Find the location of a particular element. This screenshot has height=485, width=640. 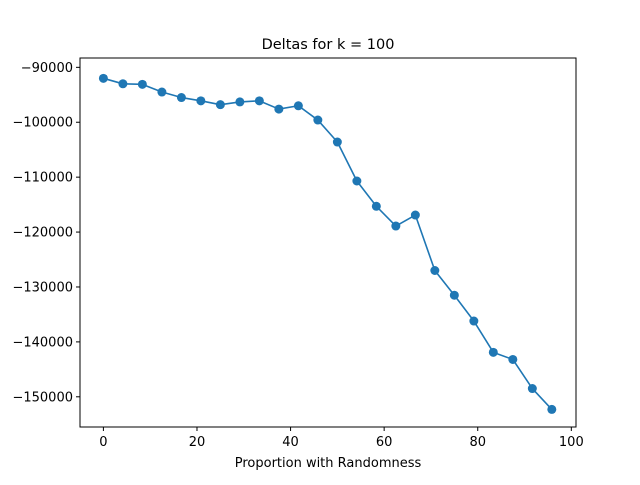

x-axis-label: Proportion with Randomness is located at coordinates (328, 463).